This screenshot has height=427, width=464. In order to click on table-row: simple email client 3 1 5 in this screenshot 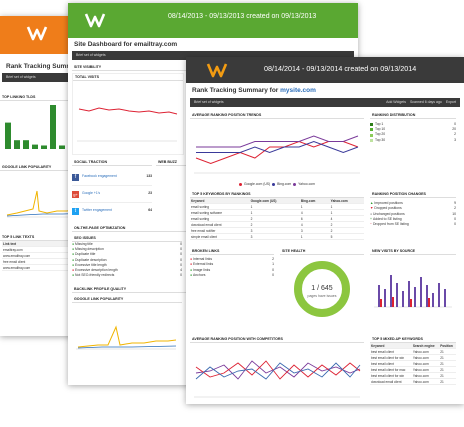, I will do `click(277, 237)`.